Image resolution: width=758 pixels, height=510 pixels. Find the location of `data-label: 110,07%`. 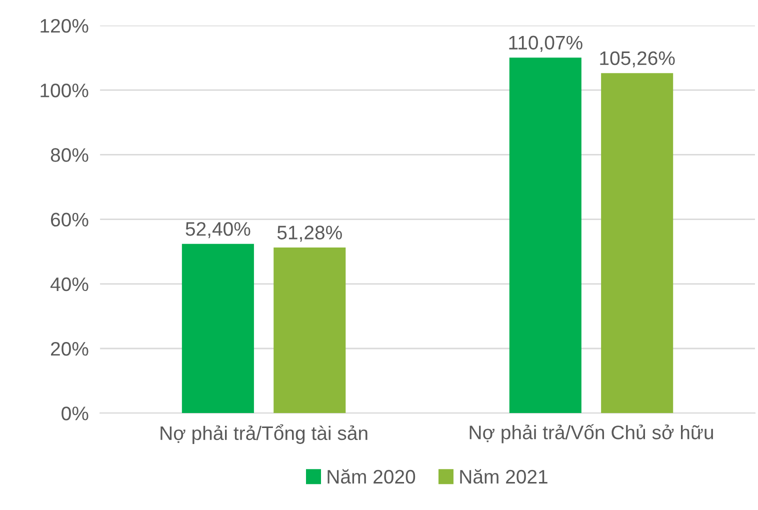

data-label: 110,07% is located at coordinates (545, 44).